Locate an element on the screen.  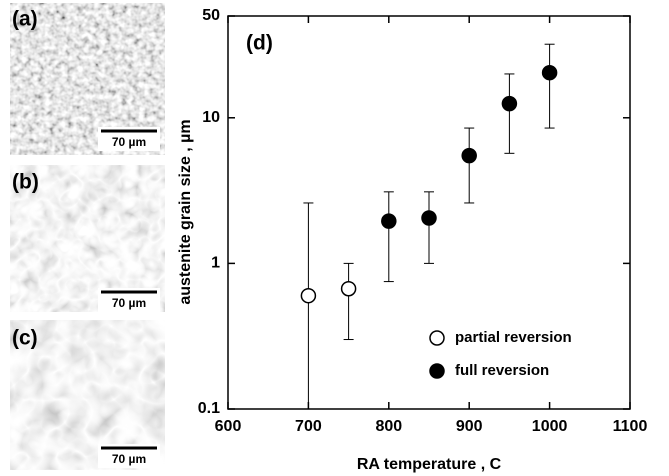
y-tick-label: 0.1 is located at coordinates (209, 408).